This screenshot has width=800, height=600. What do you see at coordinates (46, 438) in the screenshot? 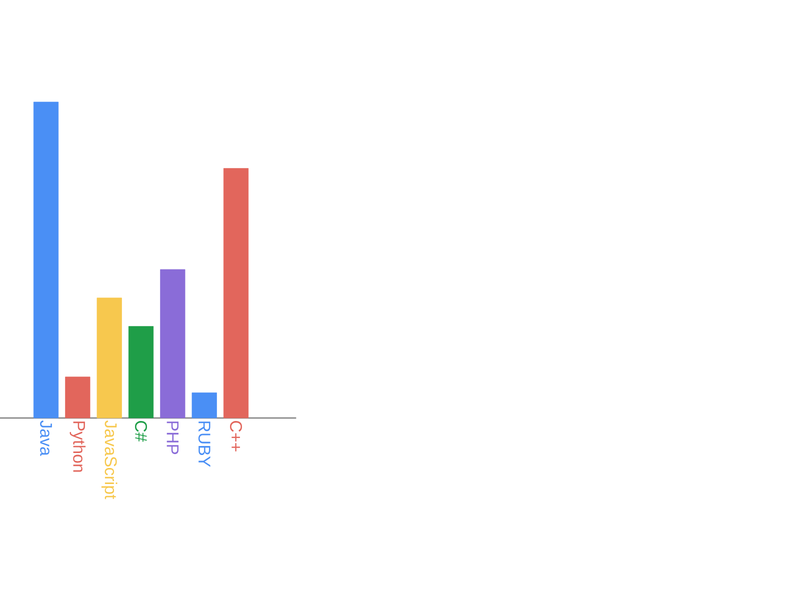
I see `x-tick-label: Java` at bounding box center [46, 438].